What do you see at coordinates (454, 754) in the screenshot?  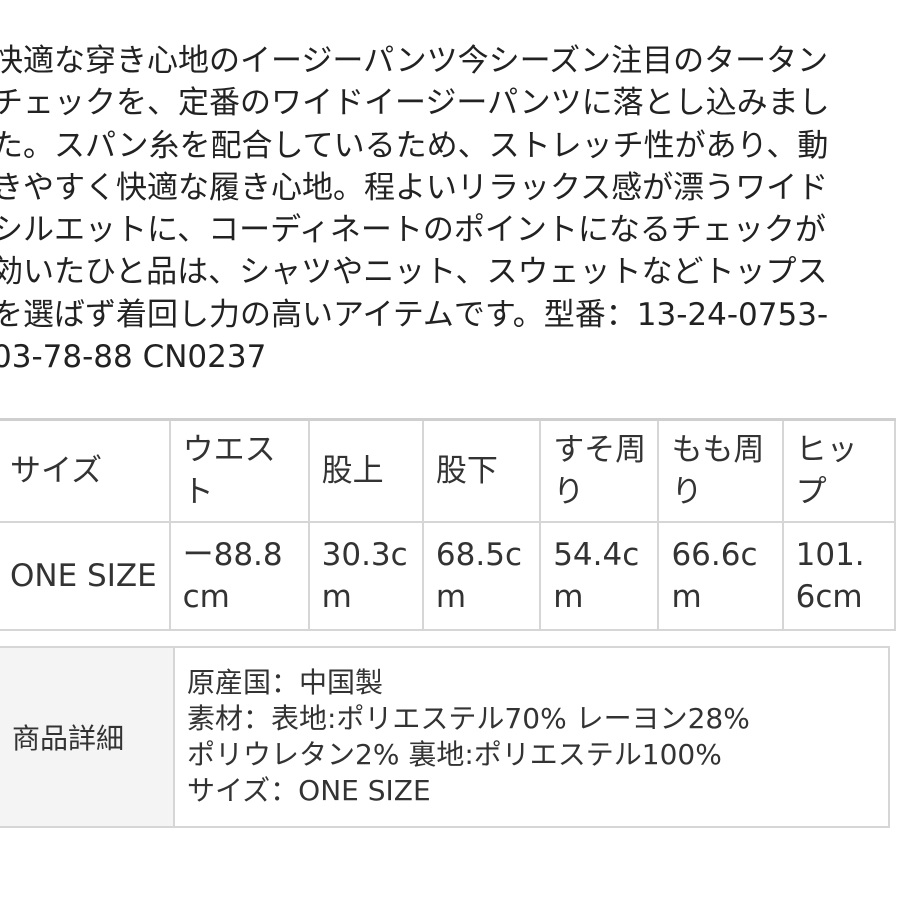 I see `detail-line: ポリウレタン2% 裏地:ポリエステル100%` at bounding box center [454, 754].